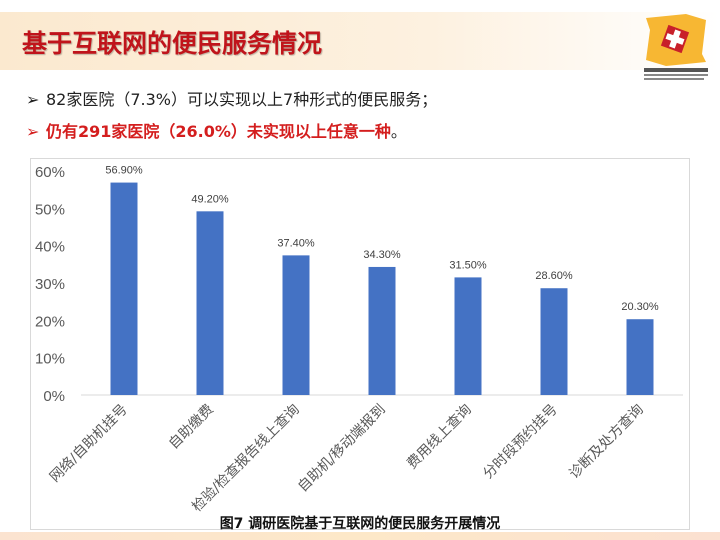  Describe the element at coordinates (606, 442) in the screenshot. I see `x-tick-label: 诊断及处方查询` at that location.